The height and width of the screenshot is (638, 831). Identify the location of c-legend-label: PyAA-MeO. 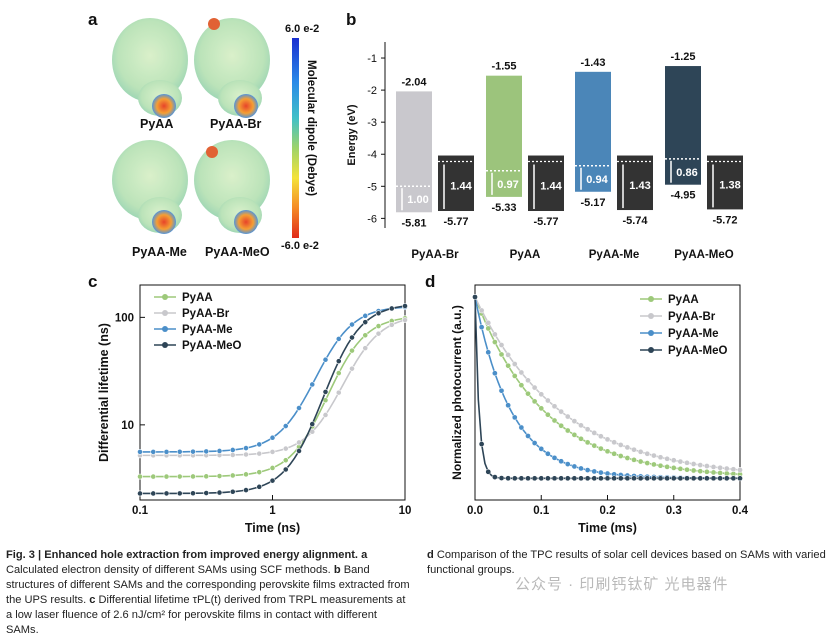
(211, 346).